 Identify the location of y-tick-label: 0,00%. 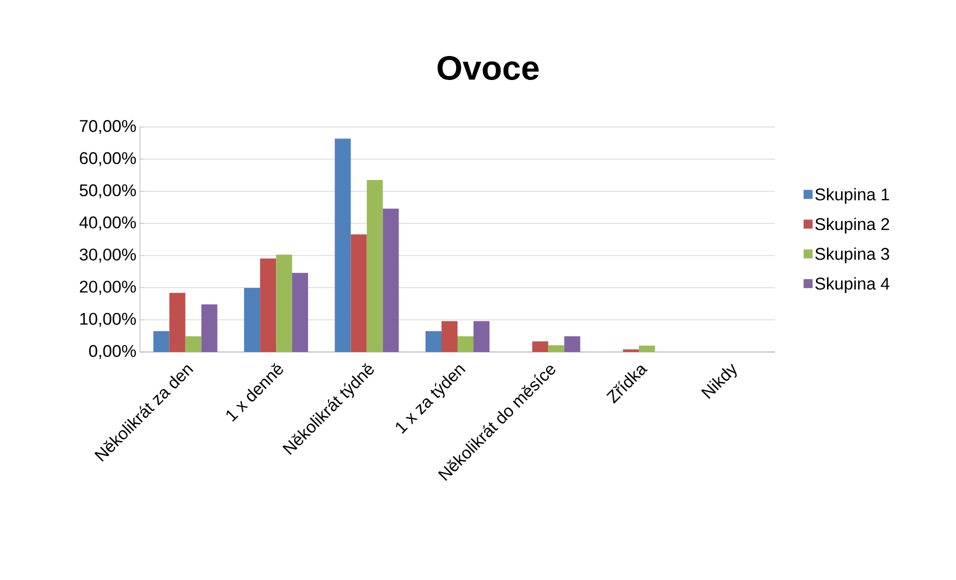
(112, 352).